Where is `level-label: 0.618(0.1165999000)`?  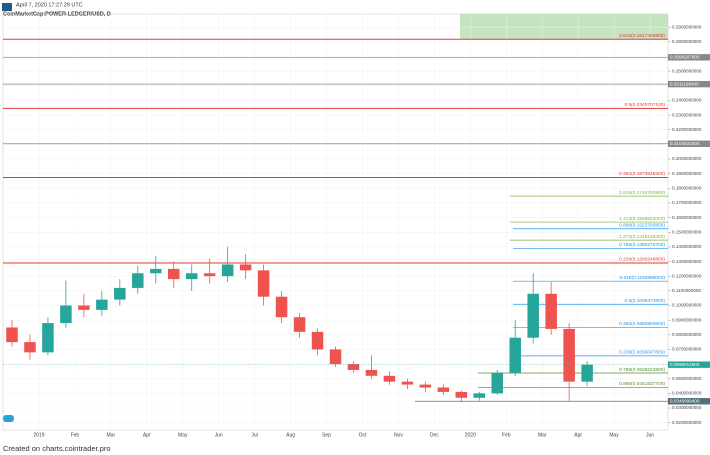 level-label: 0.618(0.1165999000) is located at coordinates (642, 278).